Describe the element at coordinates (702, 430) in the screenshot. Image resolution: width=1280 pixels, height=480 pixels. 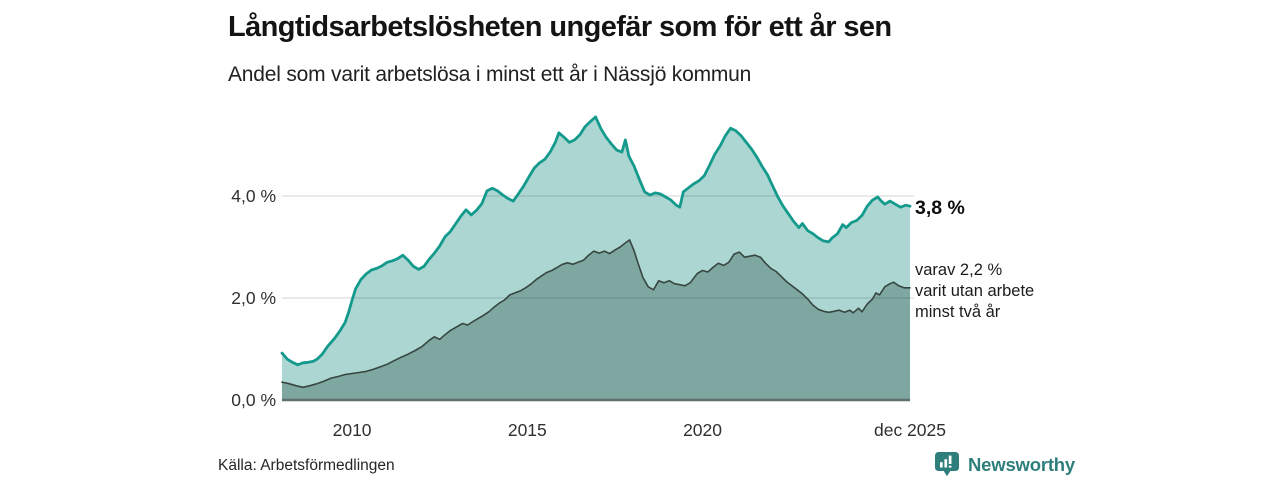
I see `x-axis-tick-label: 2020` at that location.